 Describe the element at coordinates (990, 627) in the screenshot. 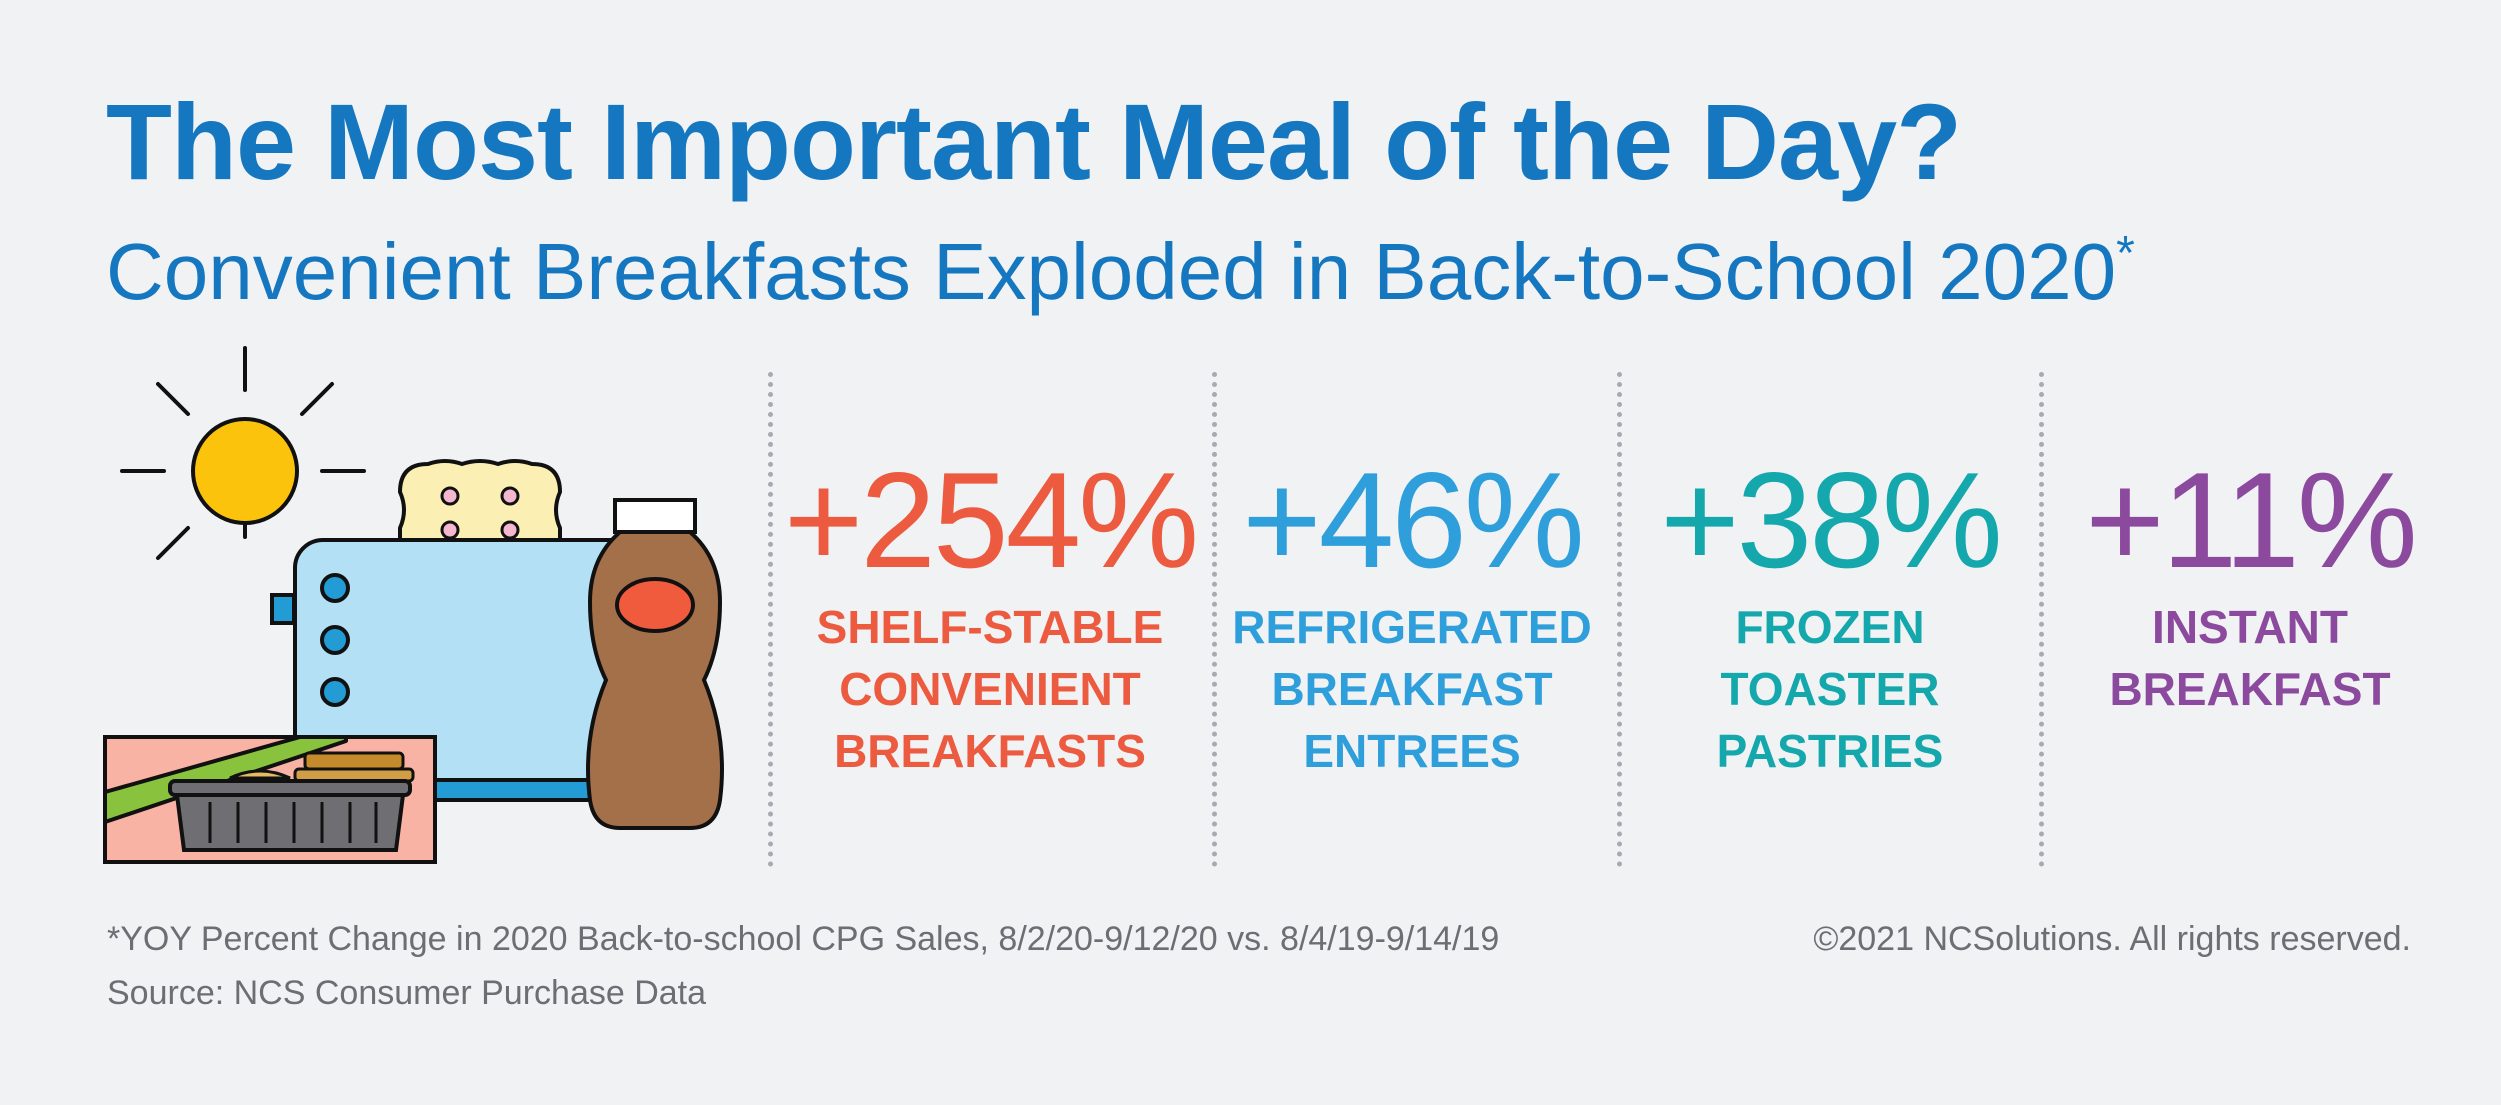

I see `stat-label-line: SHELF-STABLE` at that location.